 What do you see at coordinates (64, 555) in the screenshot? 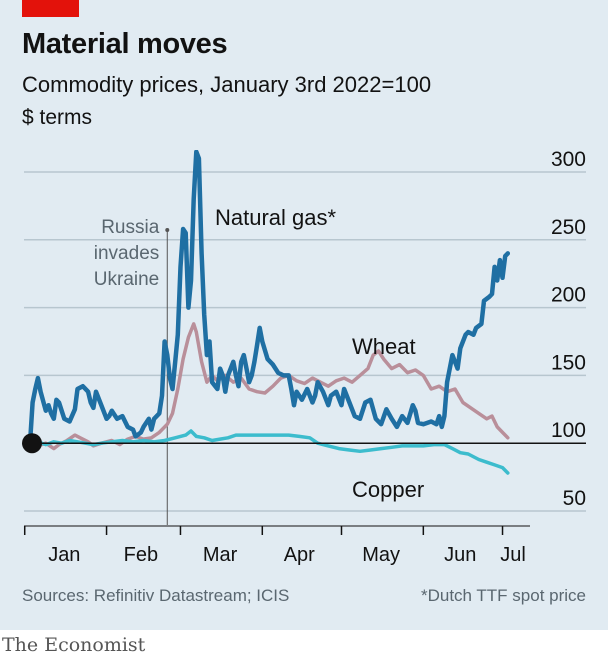
I see `x-tick-label-jan: Jan` at bounding box center [64, 555].